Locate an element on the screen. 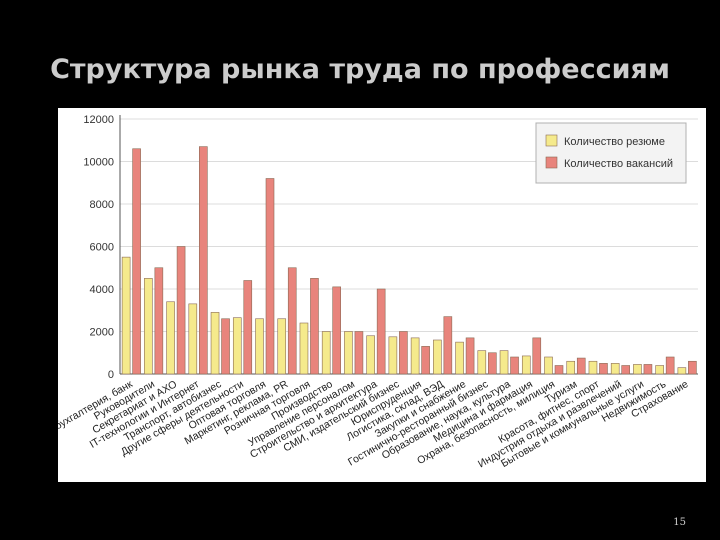 The image size is (720, 540). legend-box is located at coordinates (611, 153).